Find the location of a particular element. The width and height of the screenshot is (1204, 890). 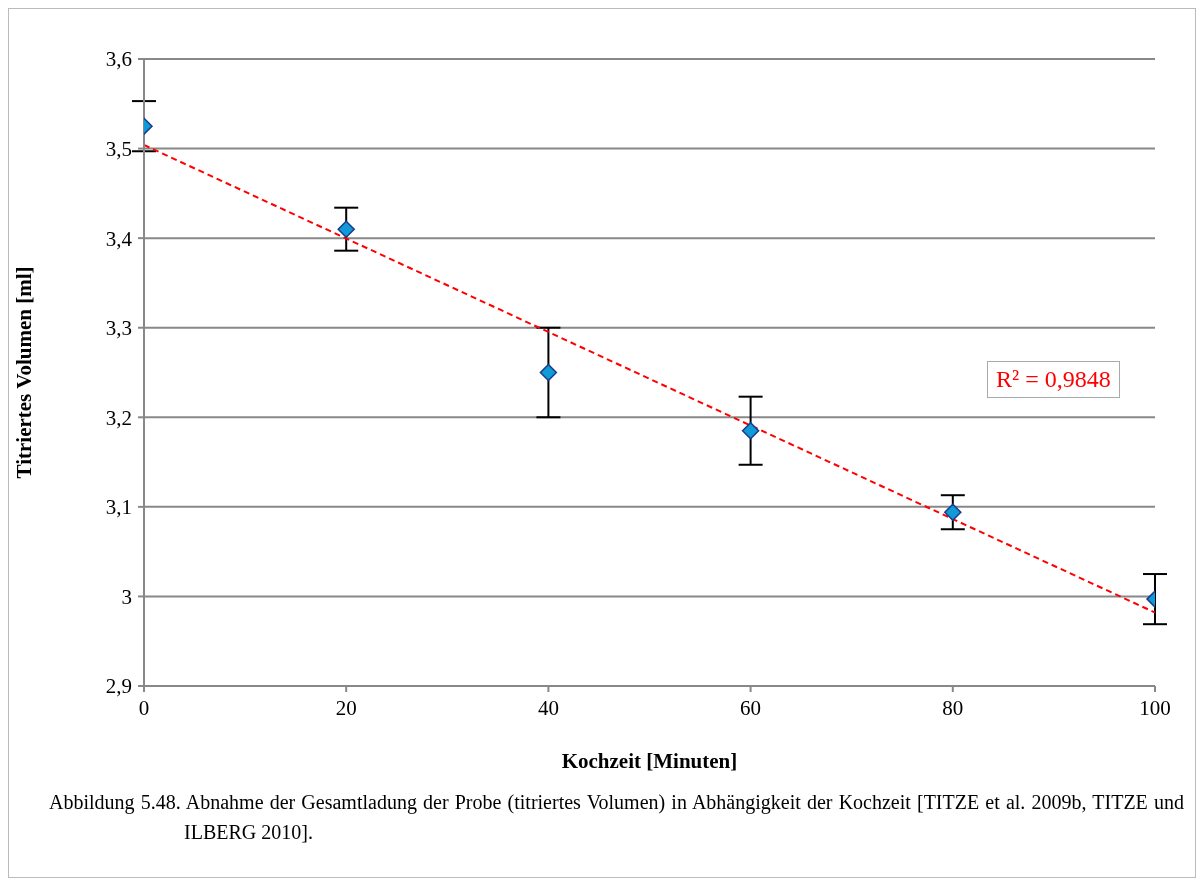

x-tick-label: 40 is located at coordinates (548, 707).